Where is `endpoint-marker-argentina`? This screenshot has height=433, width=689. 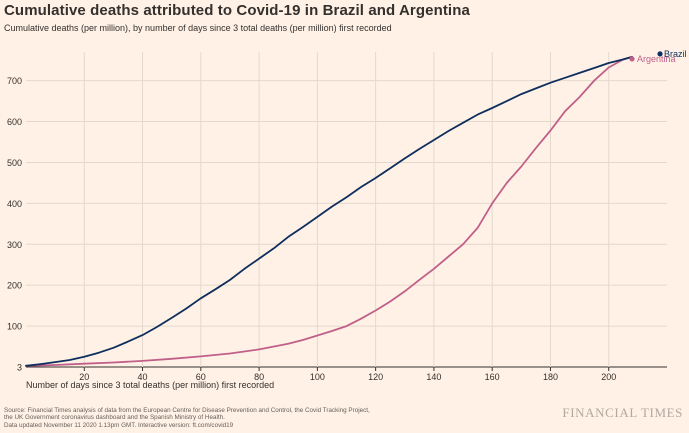
endpoint-marker-argentina is located at coordinates (632, 59).